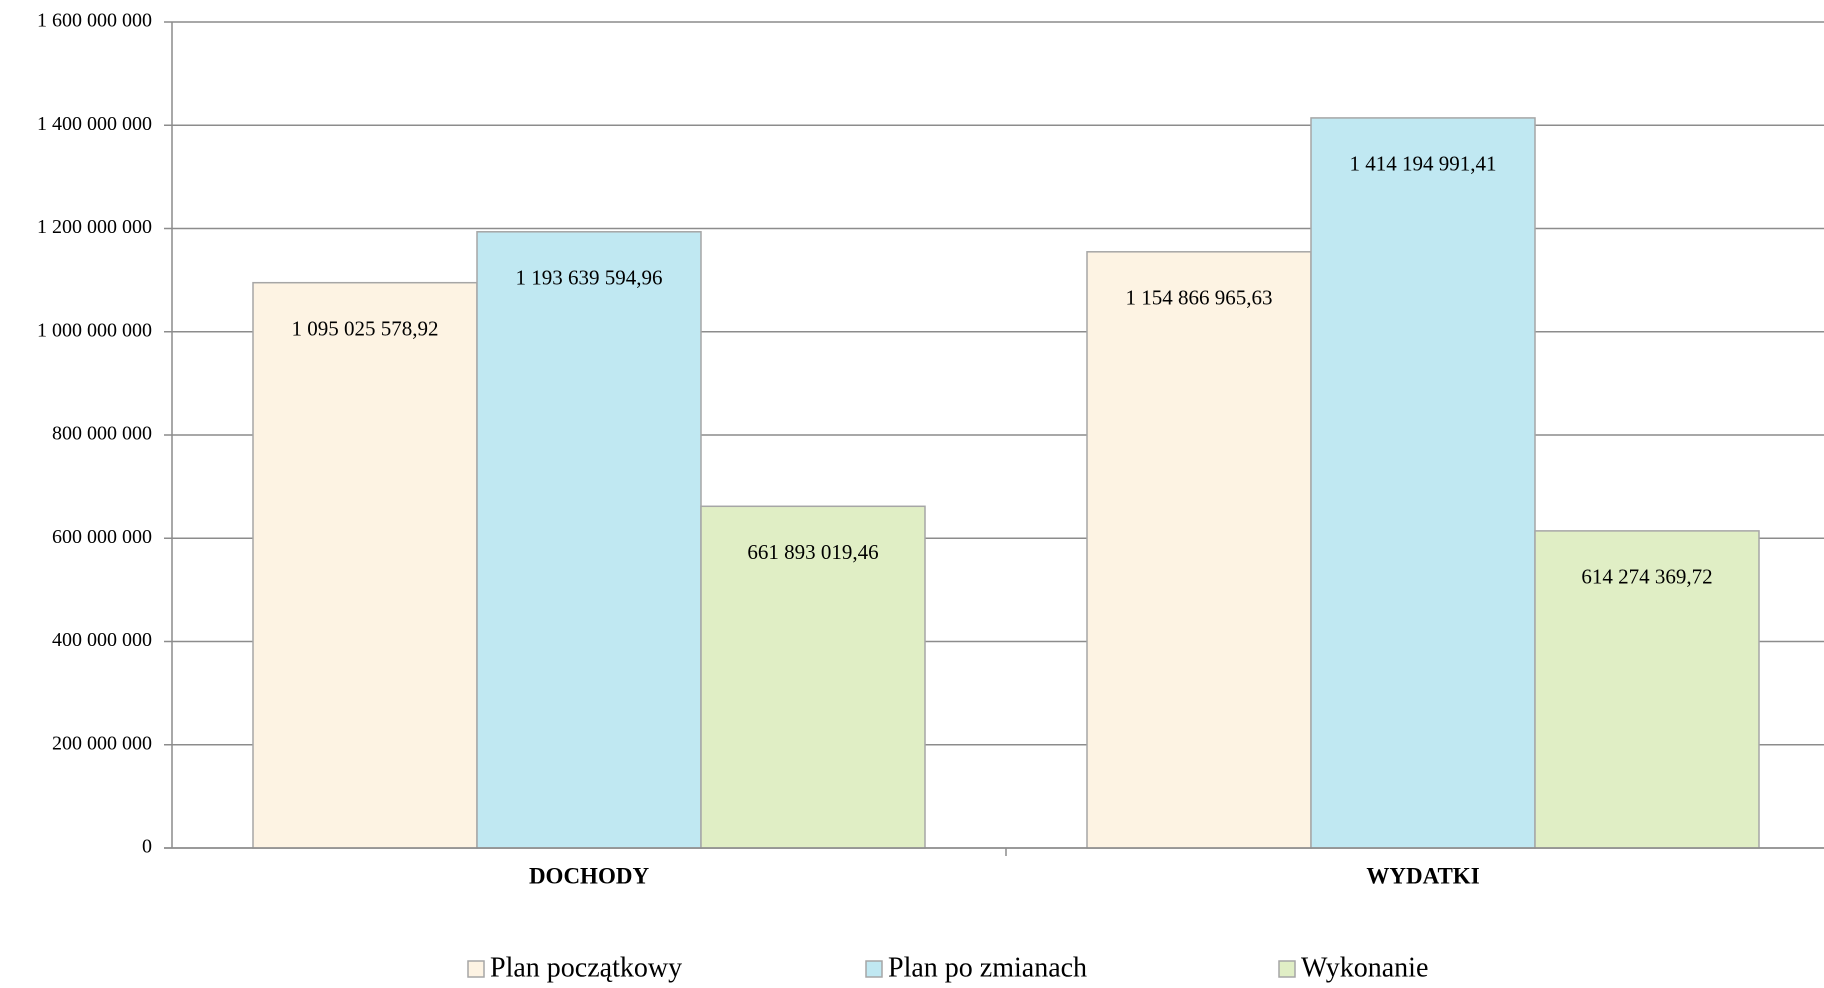  Describe the element at coordinates (1422, 875) in the screenshot. I see `x-tick-label: WYDATKI` at that location.